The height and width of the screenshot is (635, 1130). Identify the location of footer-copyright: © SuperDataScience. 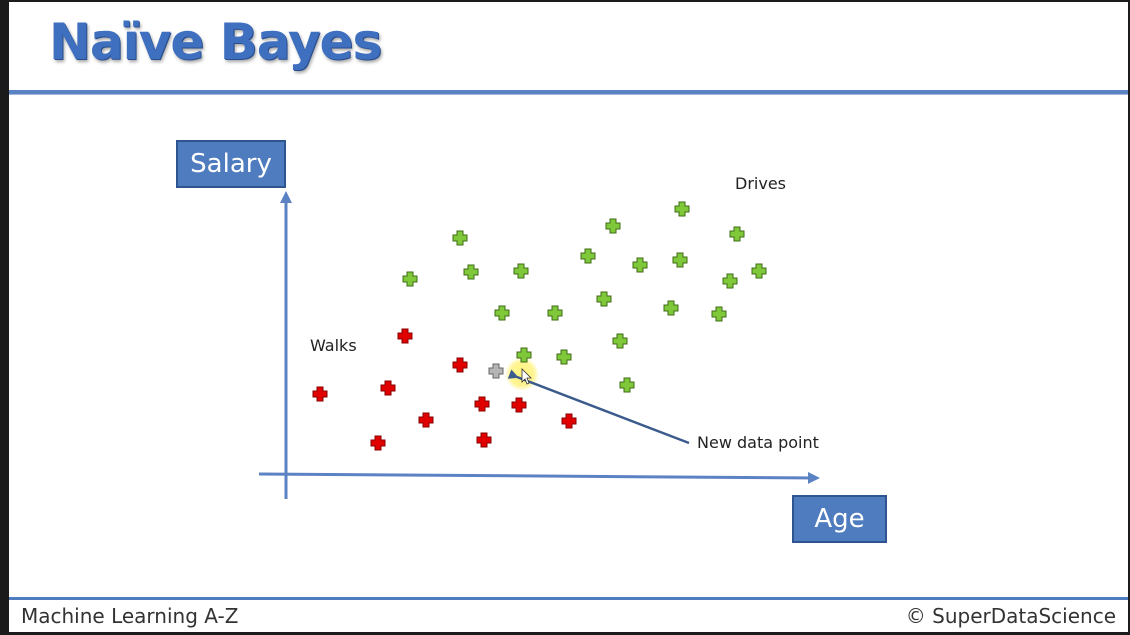
(1010, 616).